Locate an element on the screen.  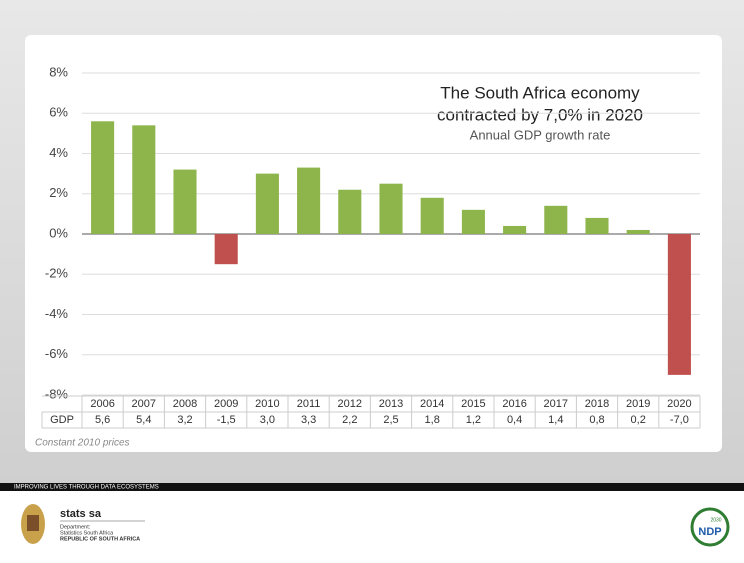
value-label: 2,2 is located at coordinates (349, 420).